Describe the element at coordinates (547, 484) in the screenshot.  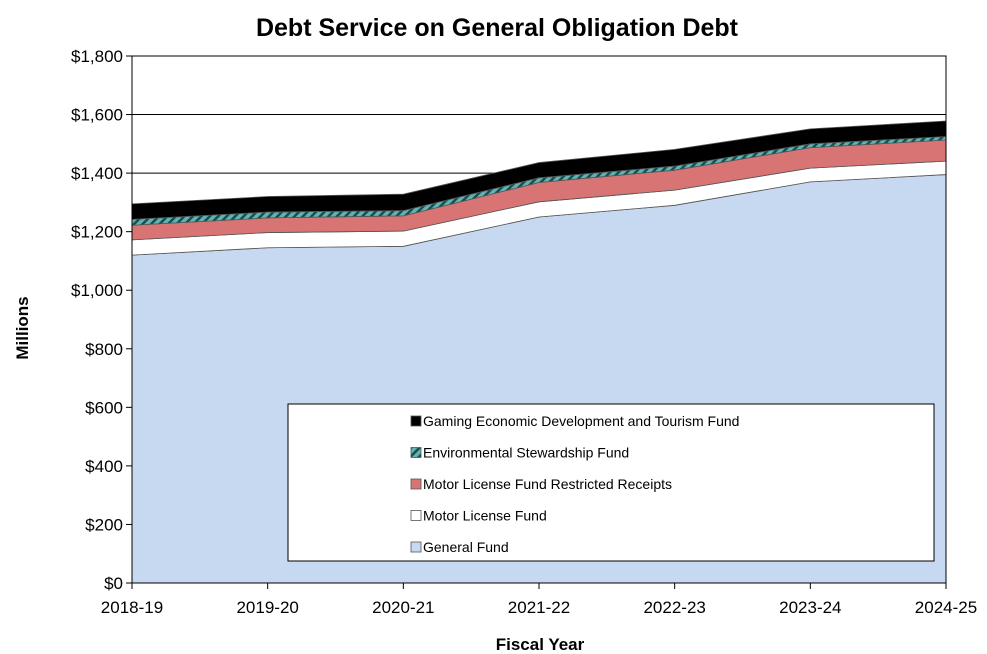
I see `legend-label: Motor License Fund Restricted Receipts` at that location.